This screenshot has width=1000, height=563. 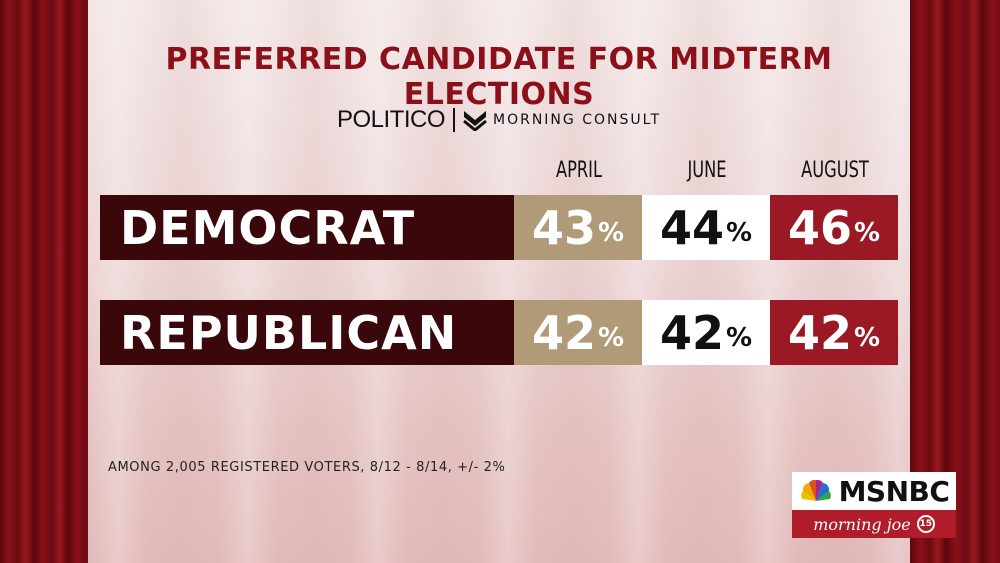 I want to click on msnbc-bug: MSNBC, so click(x=874, y=491).